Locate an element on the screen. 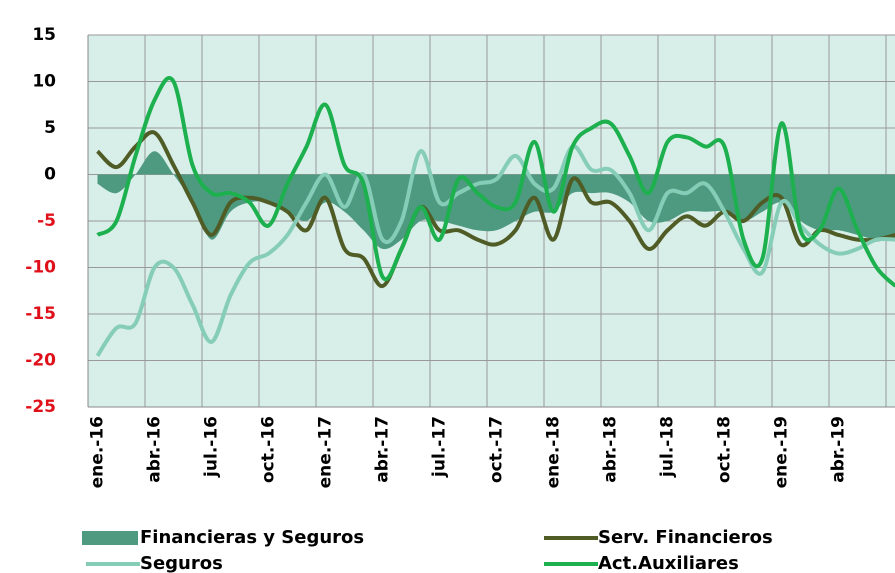  x-tick-label: oct.-18 is located at coordinates (725, 449).